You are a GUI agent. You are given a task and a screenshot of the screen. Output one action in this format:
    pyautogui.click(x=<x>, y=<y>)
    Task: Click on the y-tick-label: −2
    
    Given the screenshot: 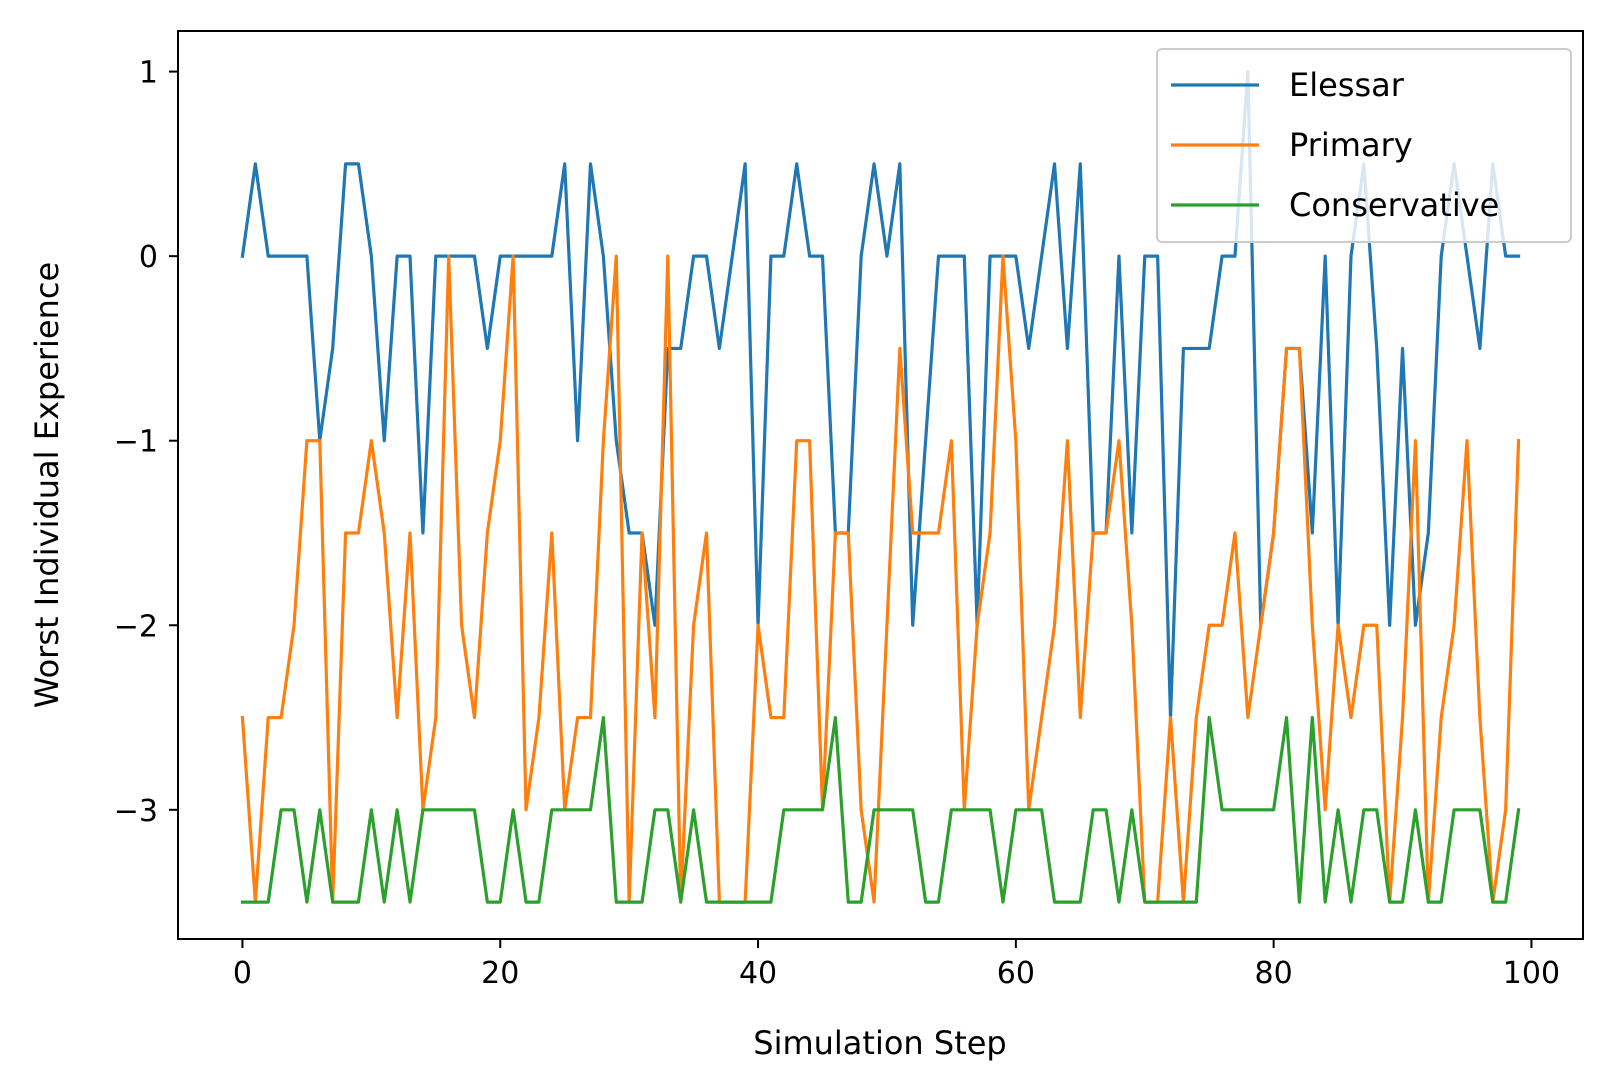 What is the action you would take?
    pyautogui.click(x=136, y=626)
    